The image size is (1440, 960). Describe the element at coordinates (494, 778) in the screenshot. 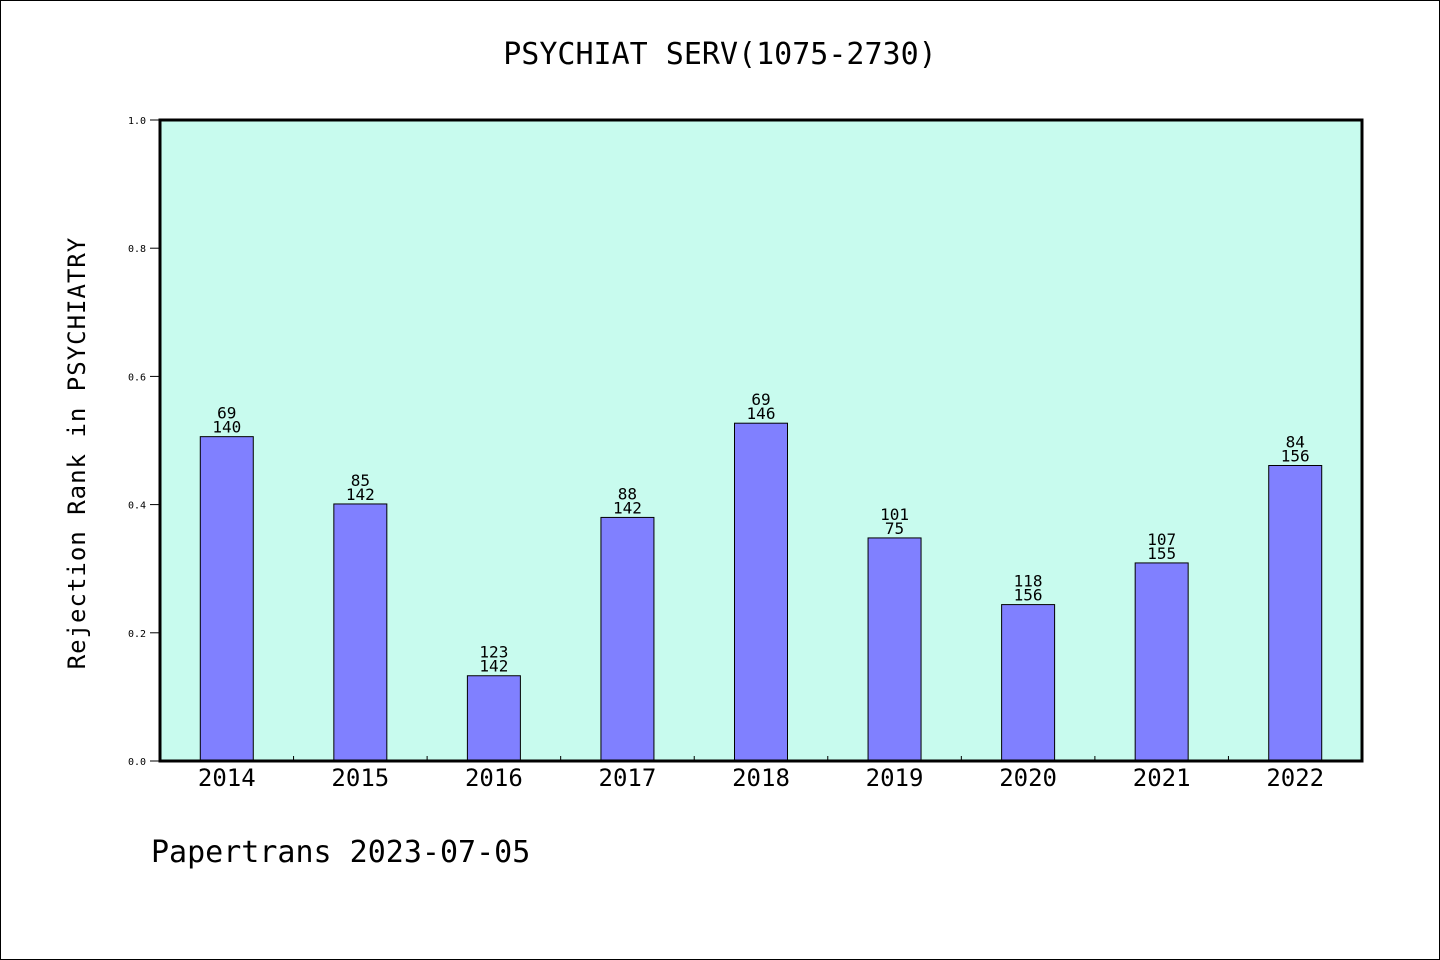

I see `x-tick-label: 2016` at that location.